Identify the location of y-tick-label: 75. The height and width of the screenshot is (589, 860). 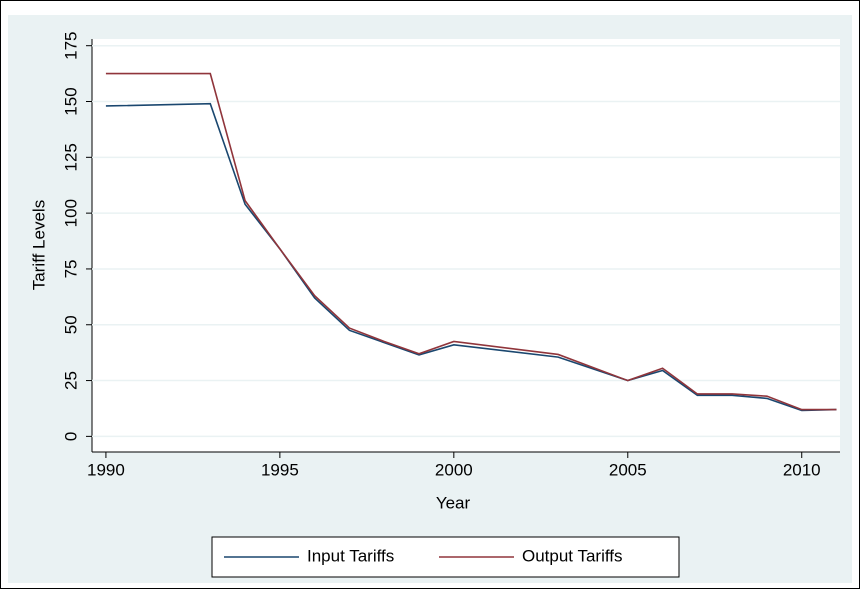
(70, 268).